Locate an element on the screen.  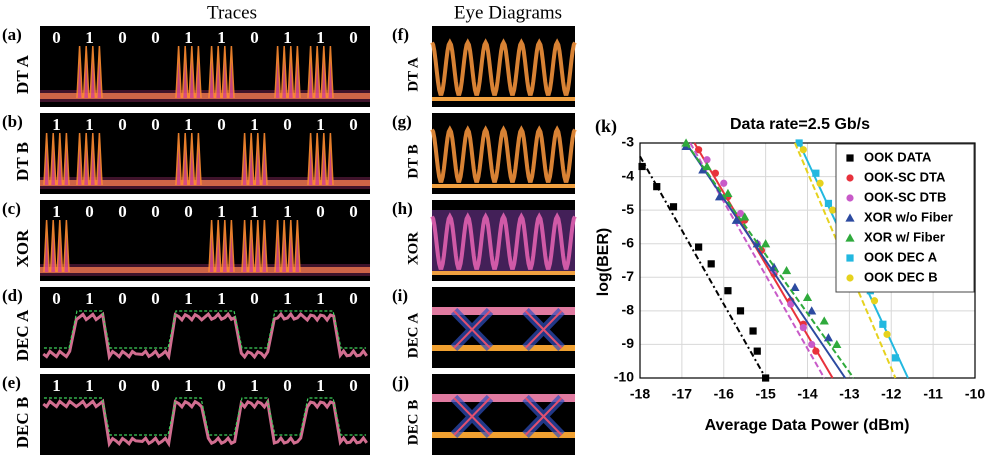
trace-name: XOR is located at coordinates (22, 248).